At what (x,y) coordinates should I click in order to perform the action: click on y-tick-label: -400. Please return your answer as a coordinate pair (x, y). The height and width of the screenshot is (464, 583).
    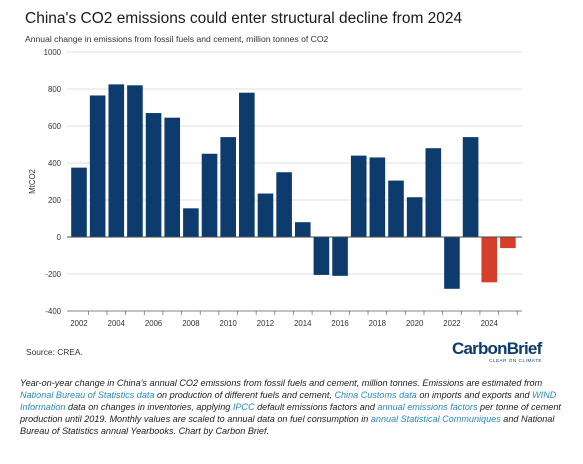
    Looking at the image, I should click on (53, 311).